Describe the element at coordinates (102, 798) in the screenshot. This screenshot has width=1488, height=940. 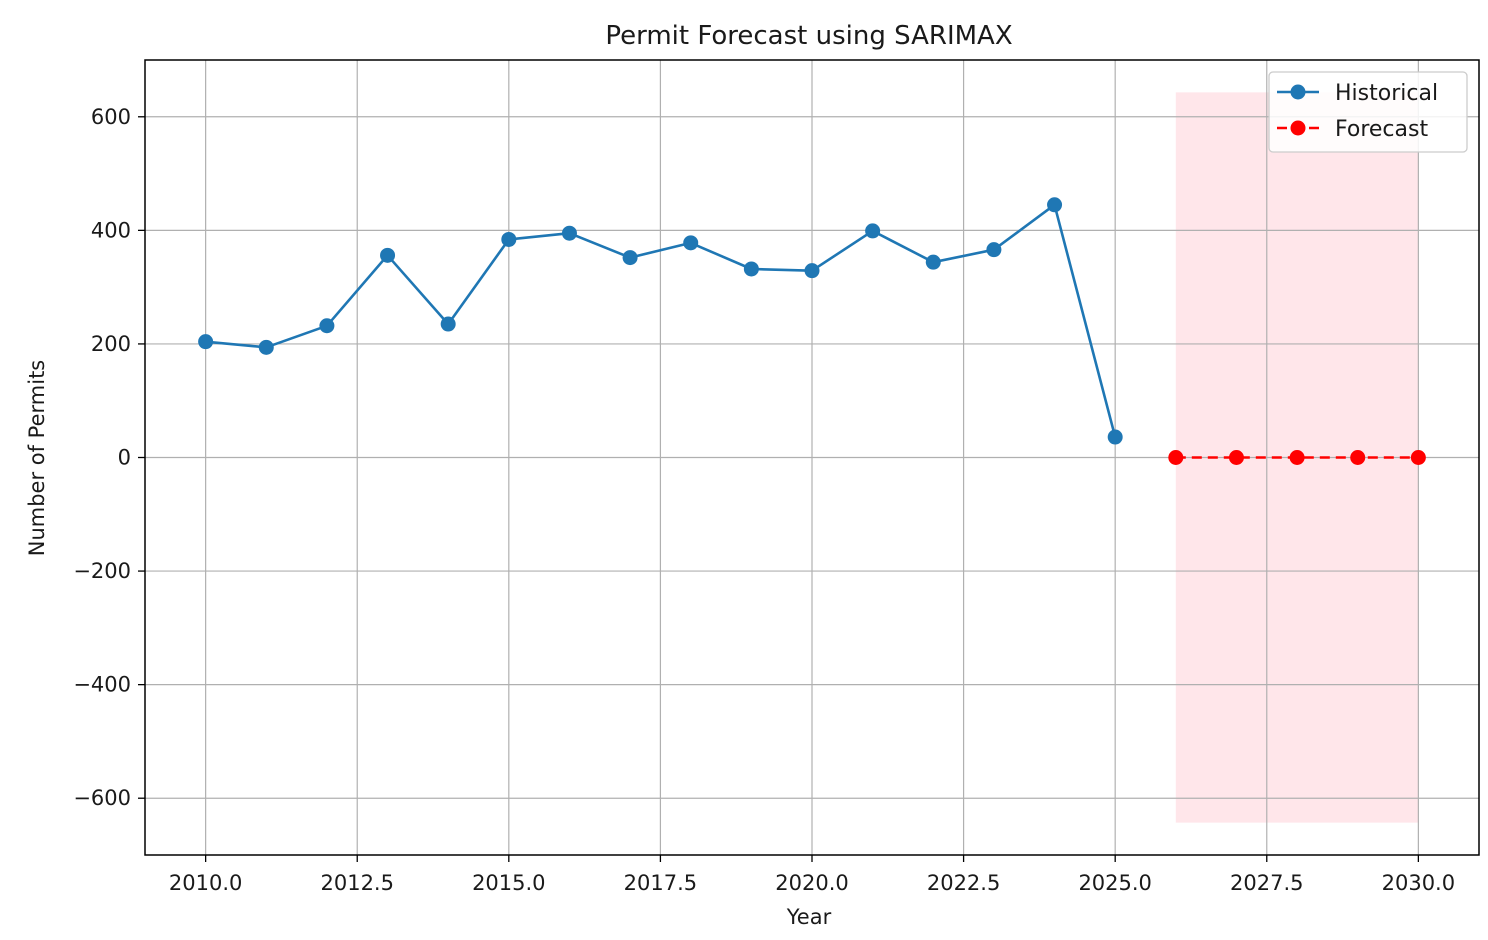
I see `y-tick-label: −600` at that location.